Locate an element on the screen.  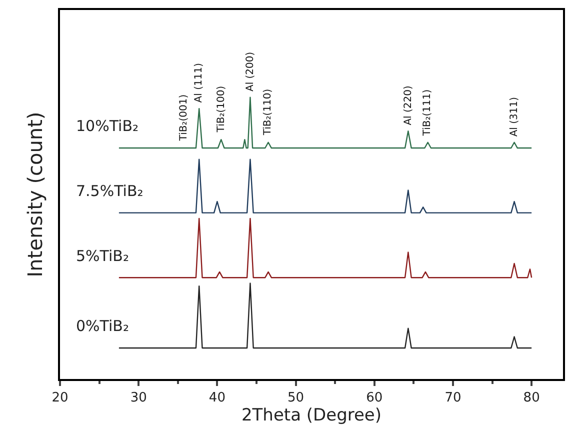
annotation: Al (111) is located at coordinates (199, 82).